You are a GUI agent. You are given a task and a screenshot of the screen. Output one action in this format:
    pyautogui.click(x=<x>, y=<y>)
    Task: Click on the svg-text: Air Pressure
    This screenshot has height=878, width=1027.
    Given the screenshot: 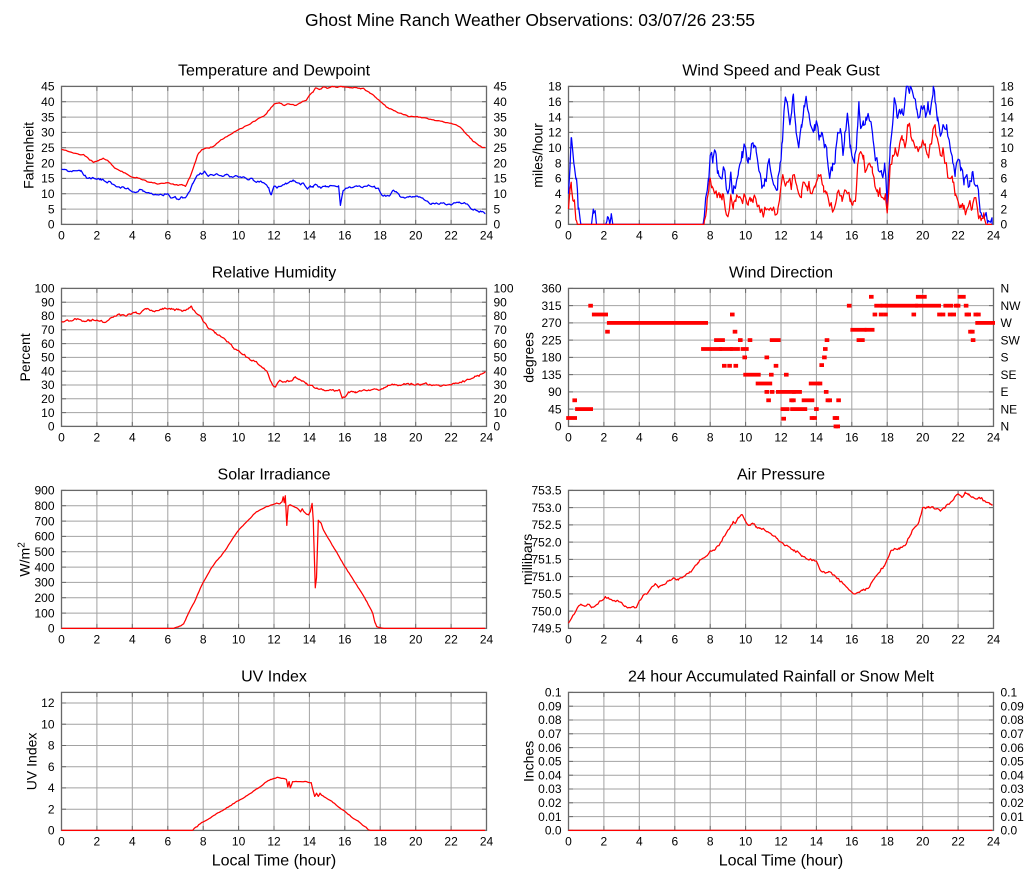 What is the action you would take?
    pyautogui.click(x=781, y=474)
    